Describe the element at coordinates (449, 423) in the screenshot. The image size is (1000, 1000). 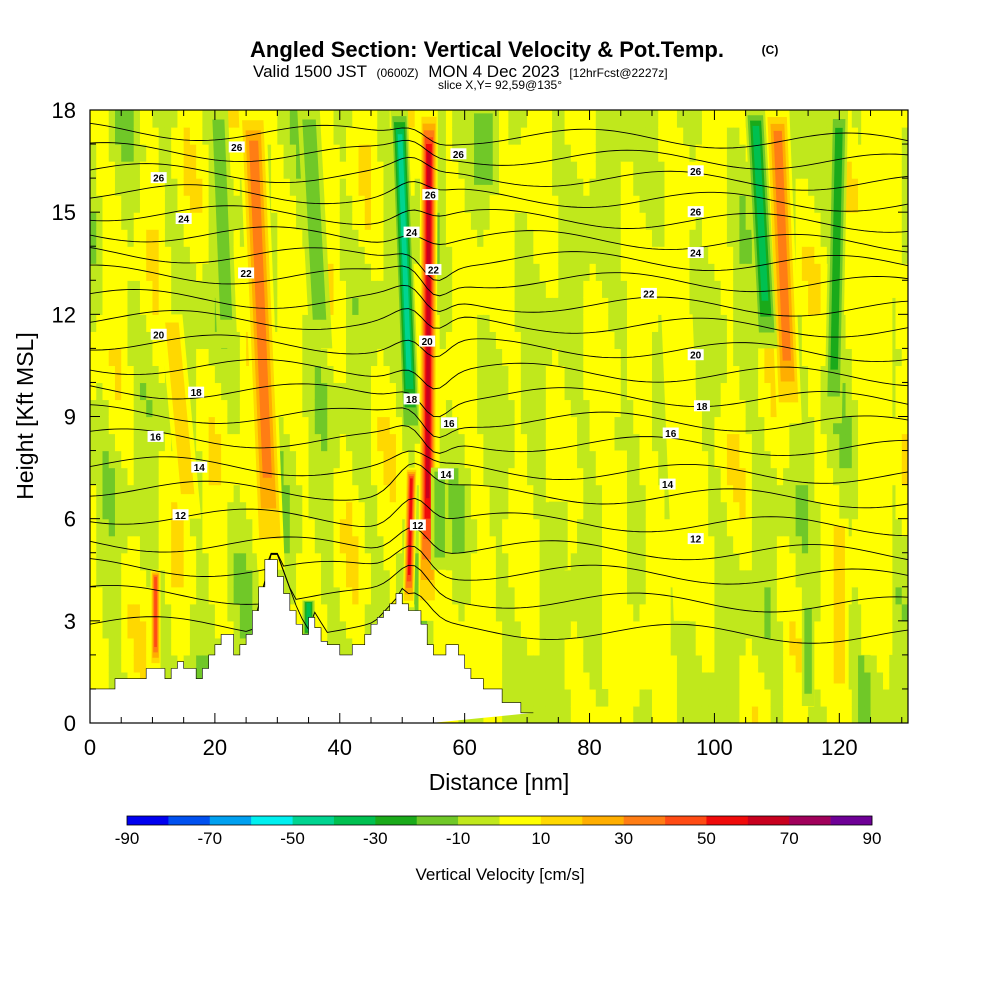
I see `isentrope-label: 16` at that location.